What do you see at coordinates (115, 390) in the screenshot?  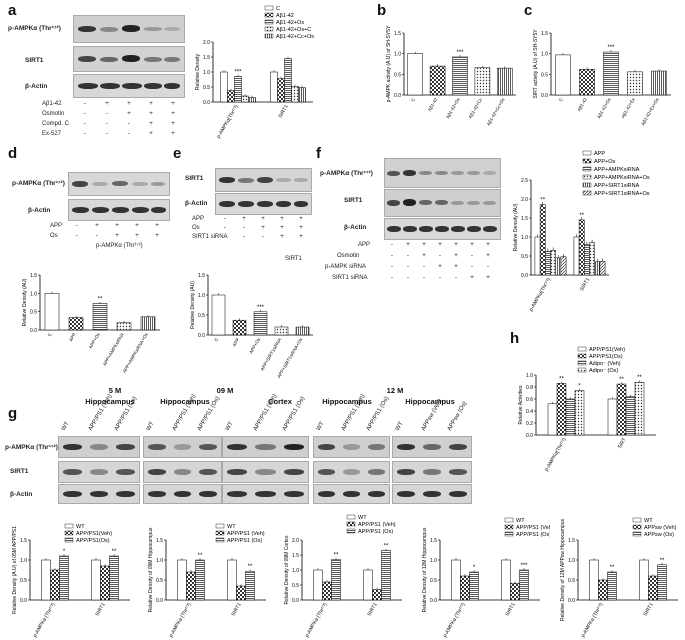 I see `age-label: 5 M` at bounding box center [115, 390].